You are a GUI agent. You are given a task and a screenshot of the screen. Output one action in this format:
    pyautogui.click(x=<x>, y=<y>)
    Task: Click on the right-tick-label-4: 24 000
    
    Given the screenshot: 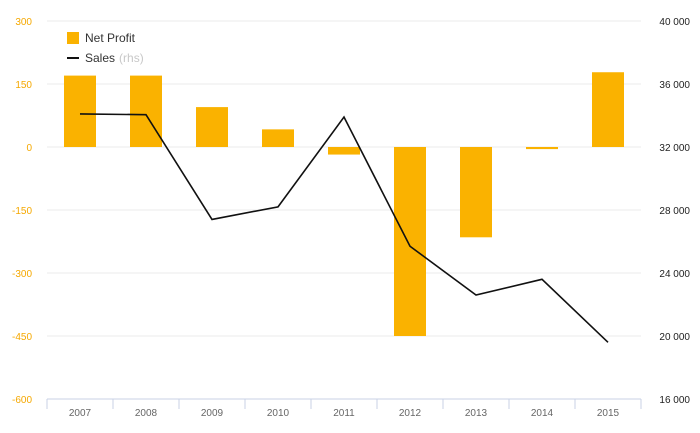 What is the action you would take?
    pyautogui.click(x=674, y=274)
    